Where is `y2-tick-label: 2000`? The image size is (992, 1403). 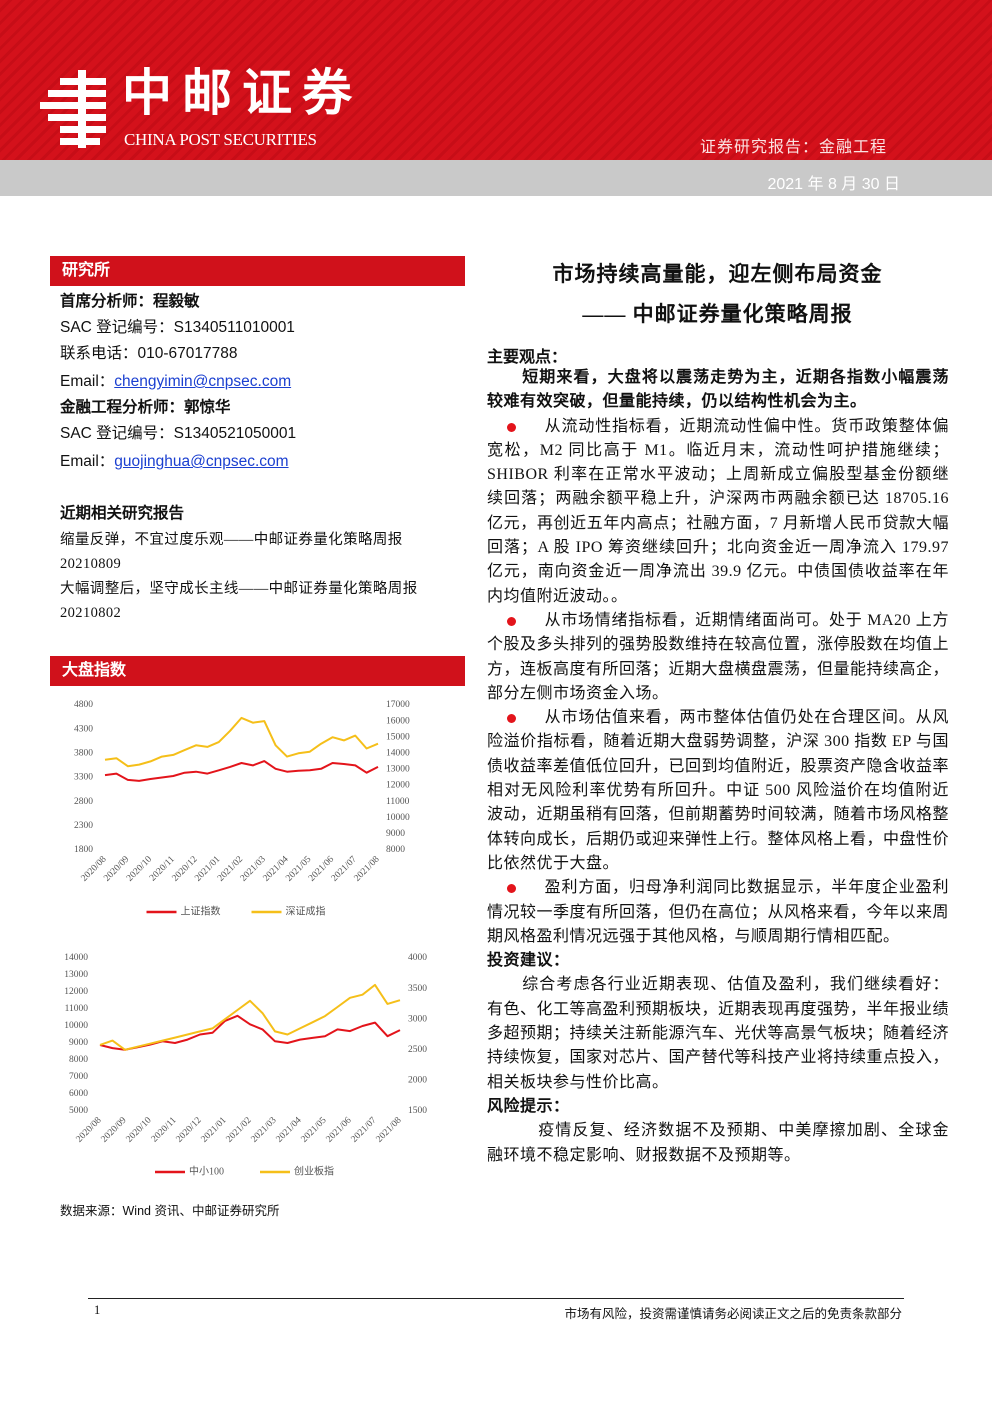 y2-tick-label: 2000 is located at coordinates (417, 1081).